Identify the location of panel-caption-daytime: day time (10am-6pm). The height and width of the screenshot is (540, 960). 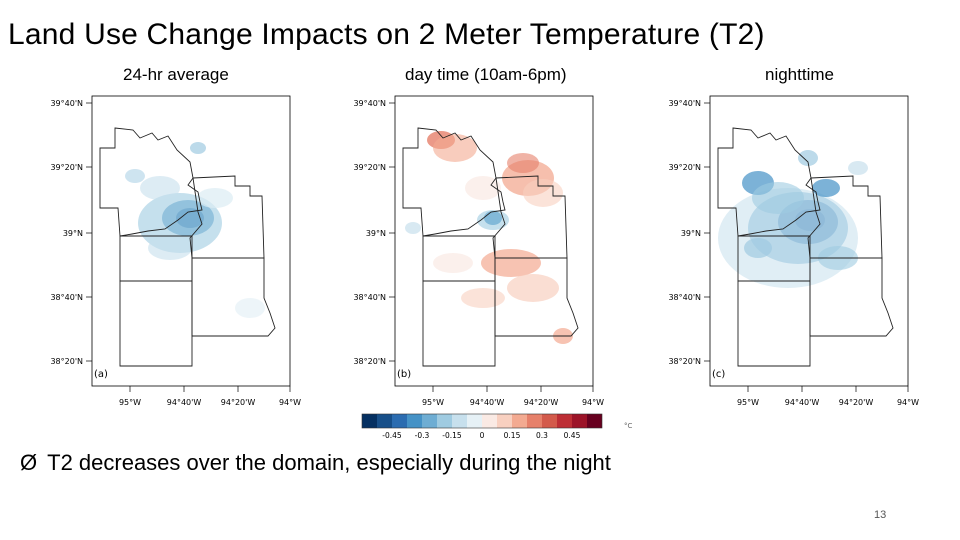
(486, 74).